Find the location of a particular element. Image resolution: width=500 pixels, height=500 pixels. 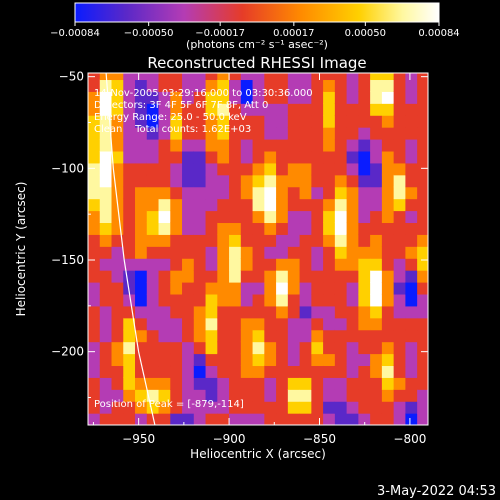

y-tick-label: −200 is located at coordinates (67, 352).